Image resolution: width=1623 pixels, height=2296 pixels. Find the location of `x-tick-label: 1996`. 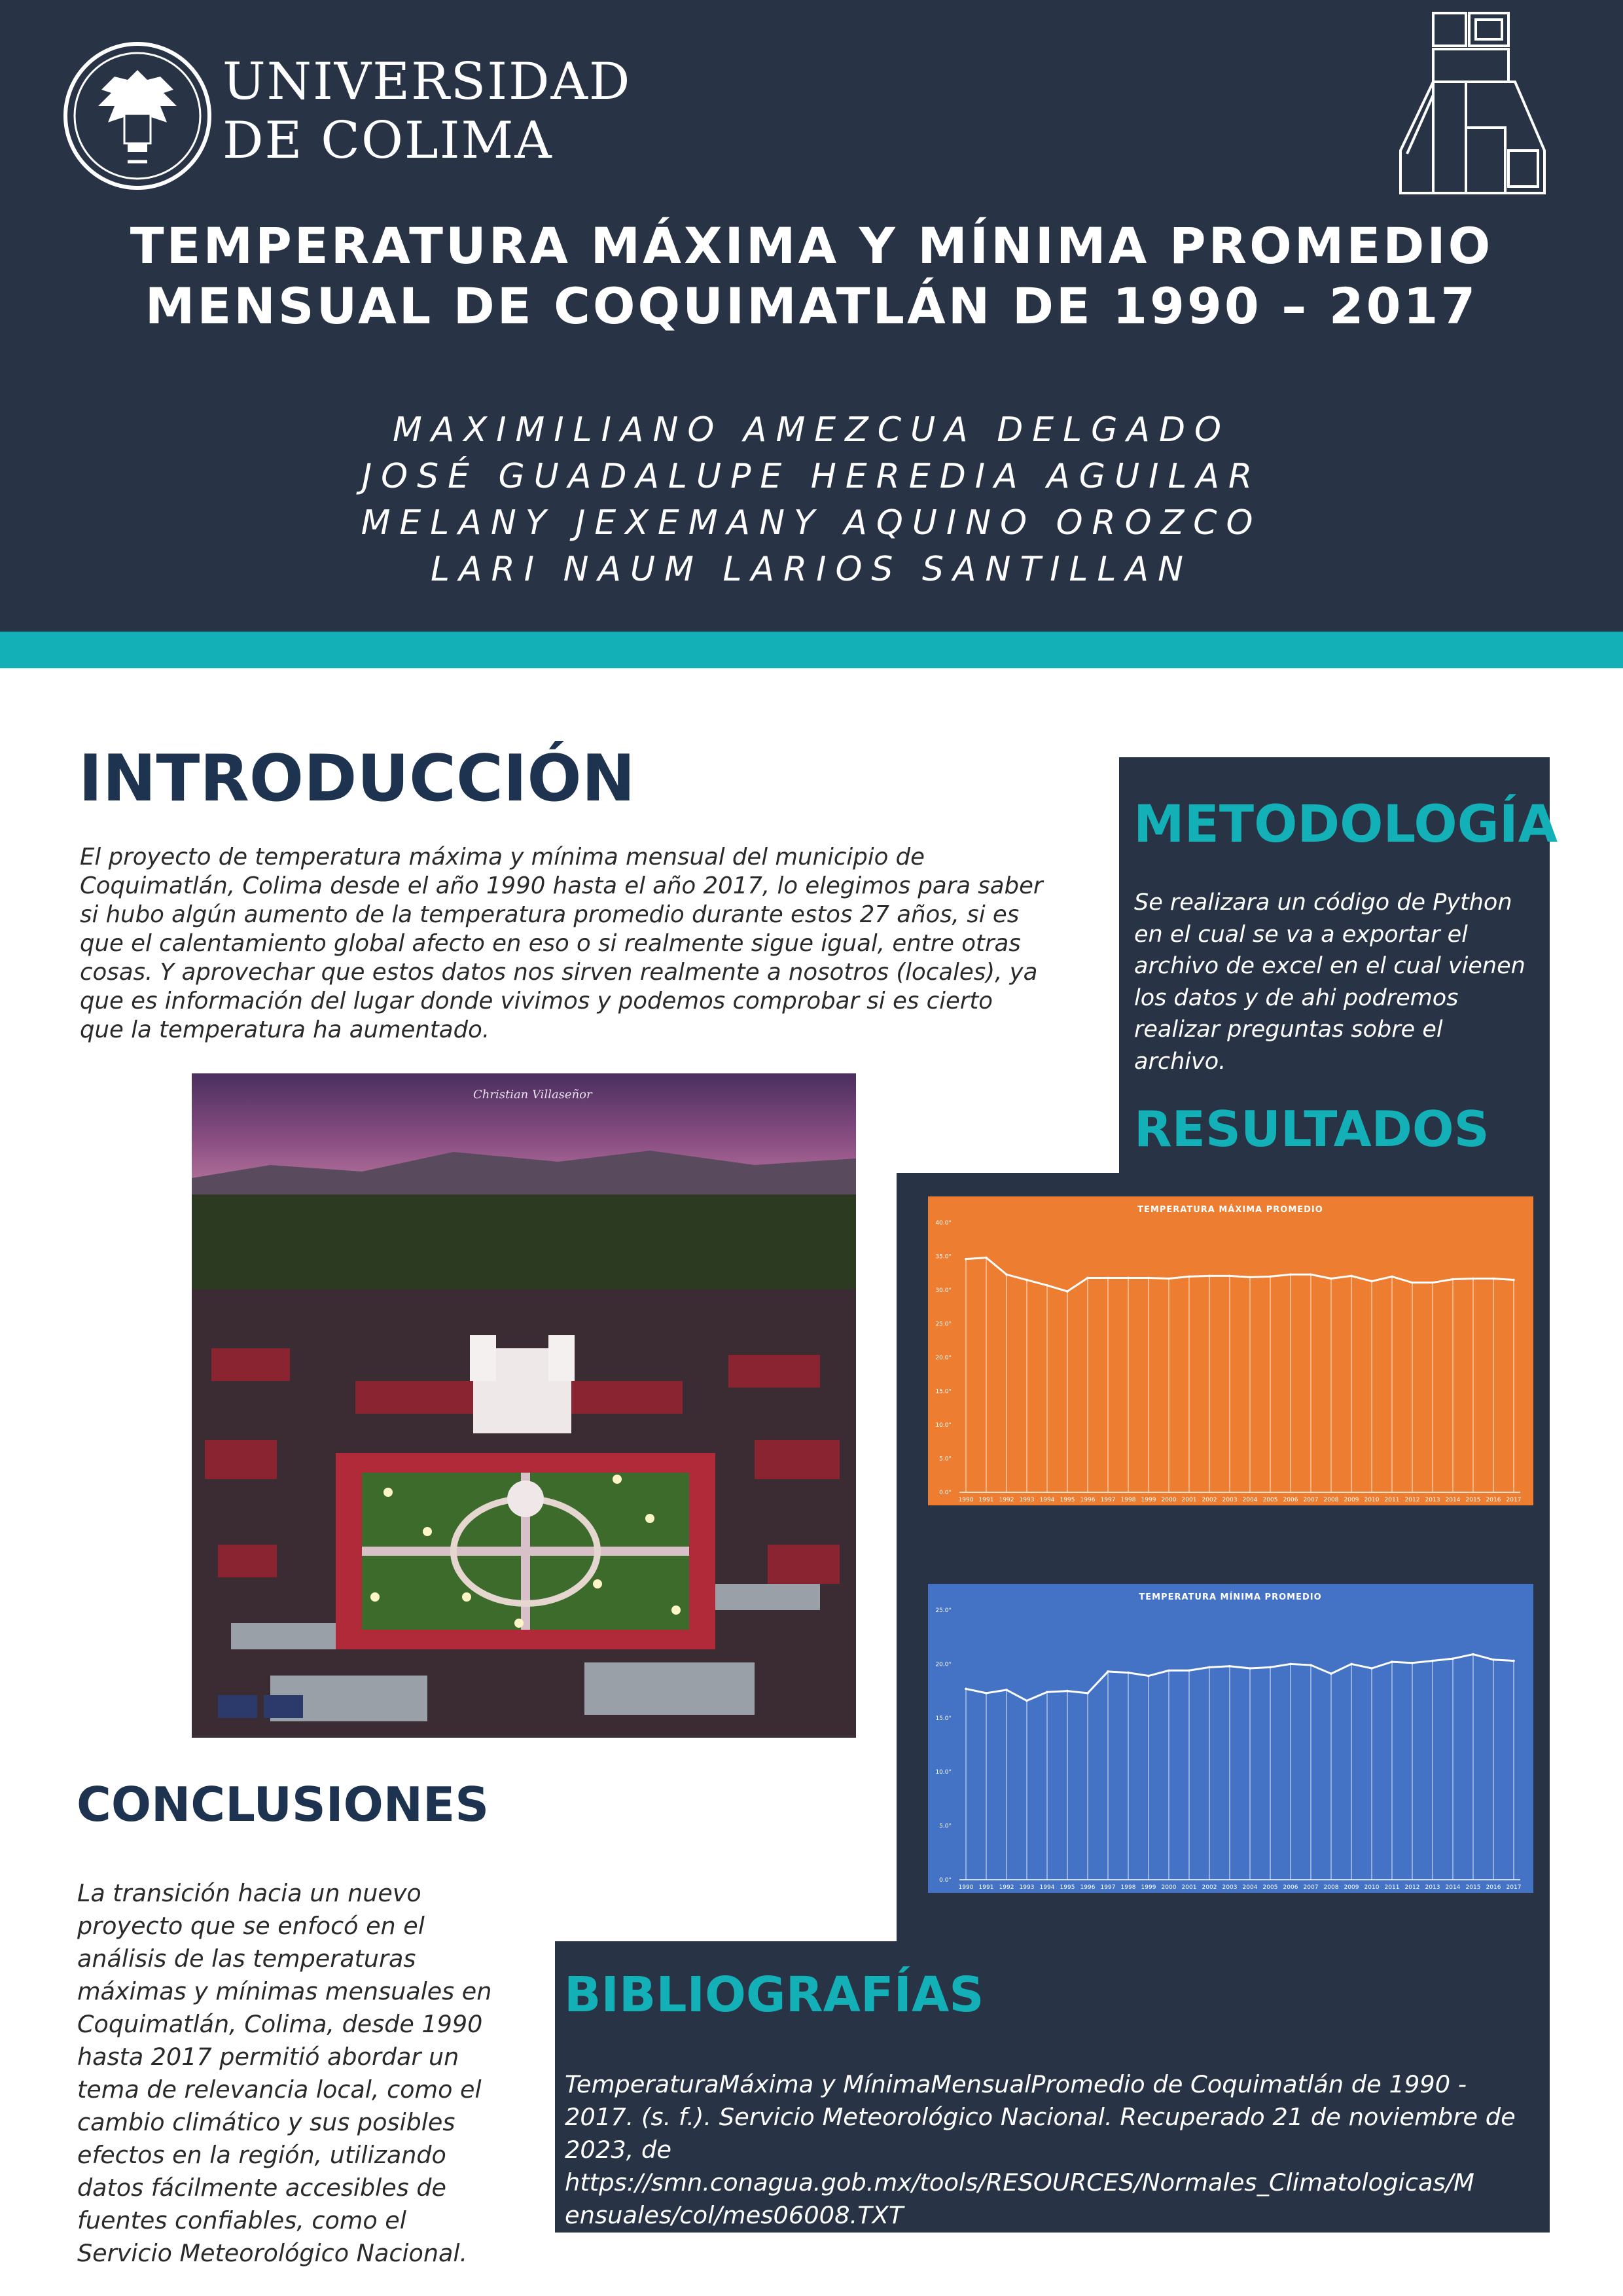

x-tick-label: 1996 is located at coordinates (1088, 1500).